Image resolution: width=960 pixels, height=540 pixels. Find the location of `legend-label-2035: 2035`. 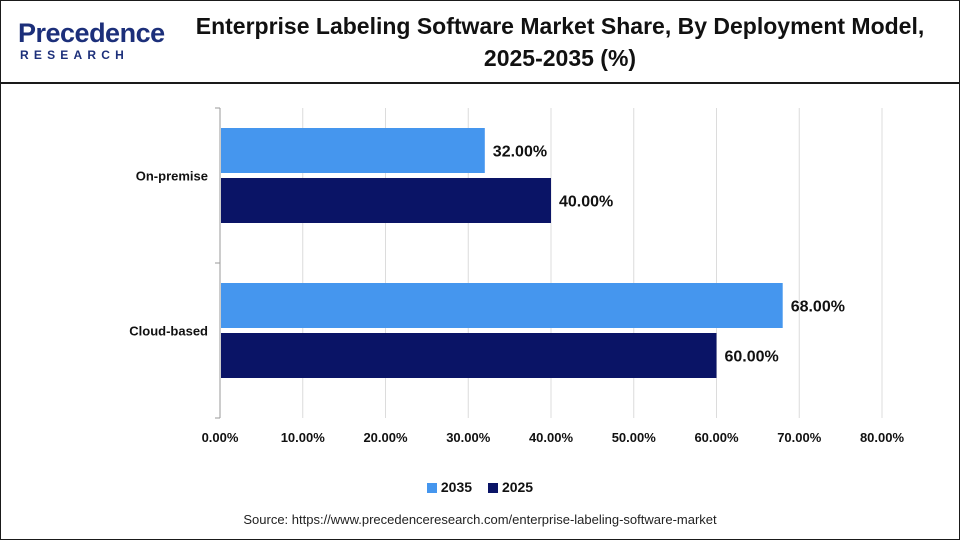

legend-label-2035: 2035 is located at coordinates (456, 487).